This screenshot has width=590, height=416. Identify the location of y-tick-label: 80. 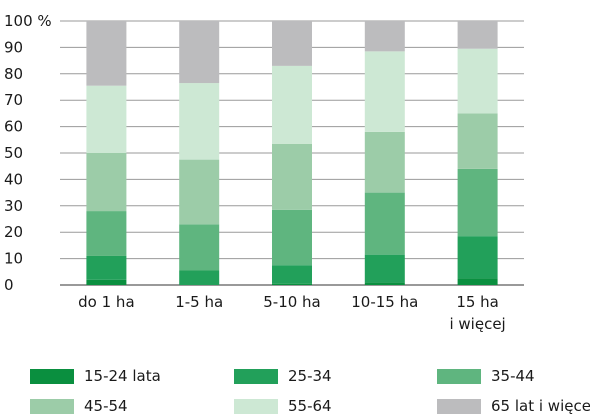
(13, 74).